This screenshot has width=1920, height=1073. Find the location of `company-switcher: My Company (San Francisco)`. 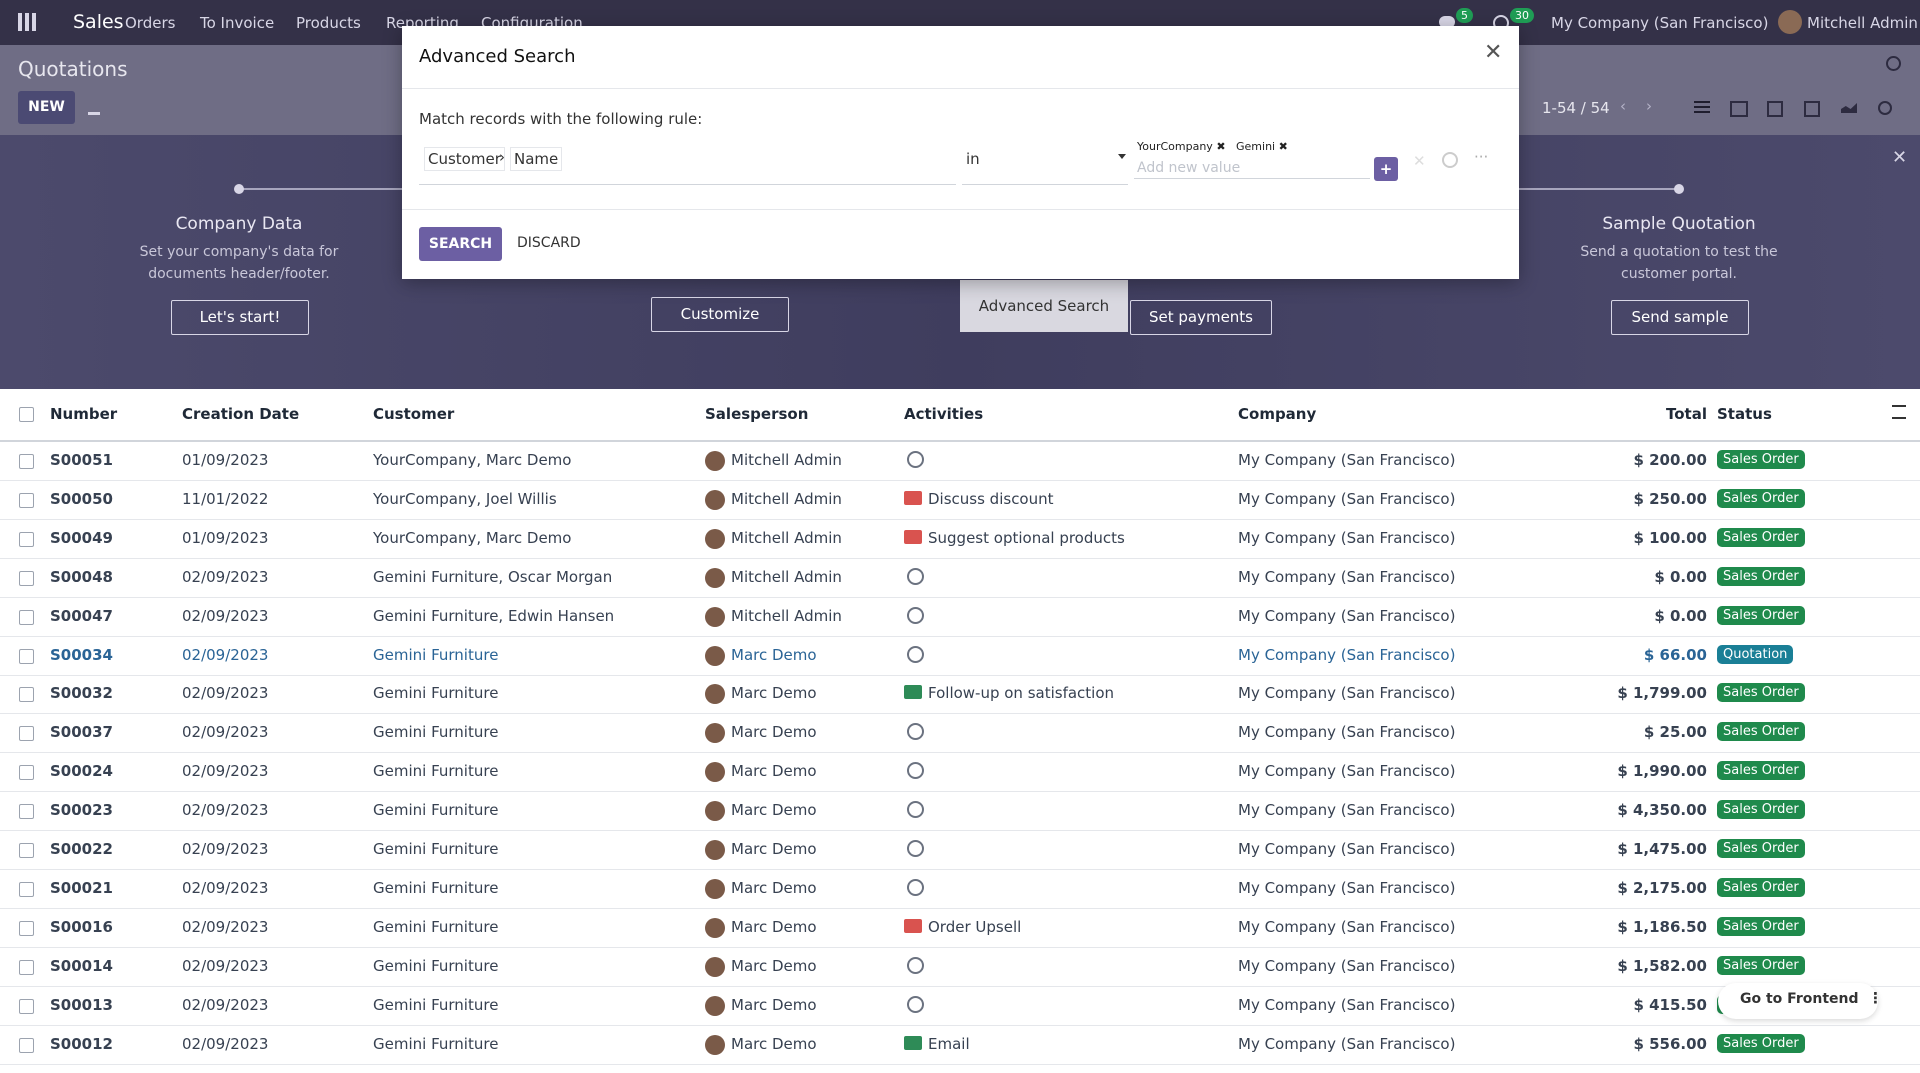

company-switcher: My Company (San Francisco) is located at coordinates (1660, 23).